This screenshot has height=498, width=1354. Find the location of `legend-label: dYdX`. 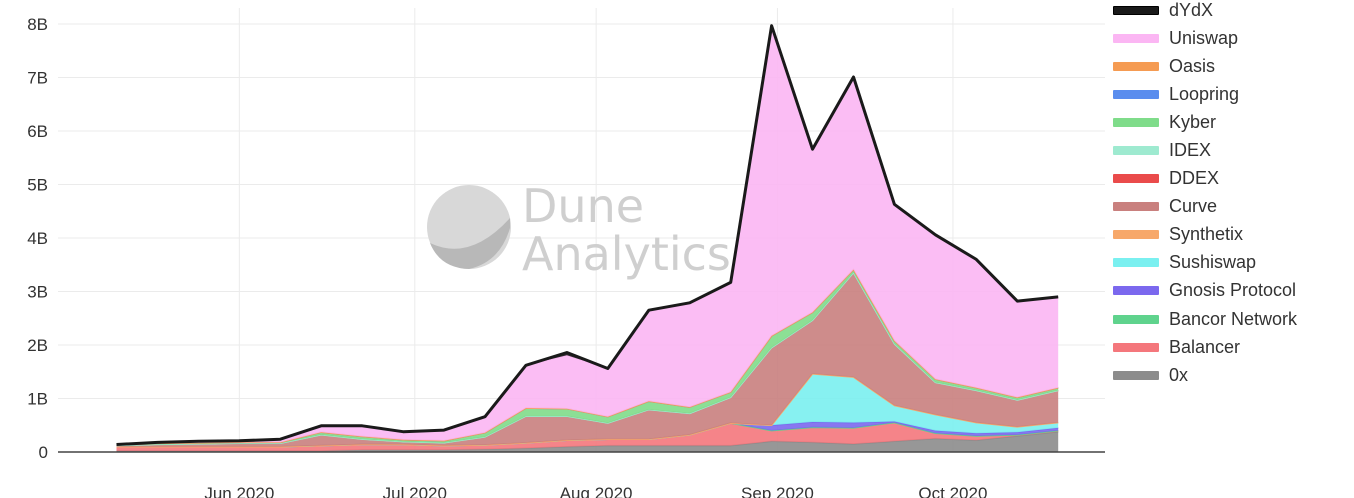

legend-label: dYdX is located at coordinates (1191, 10).